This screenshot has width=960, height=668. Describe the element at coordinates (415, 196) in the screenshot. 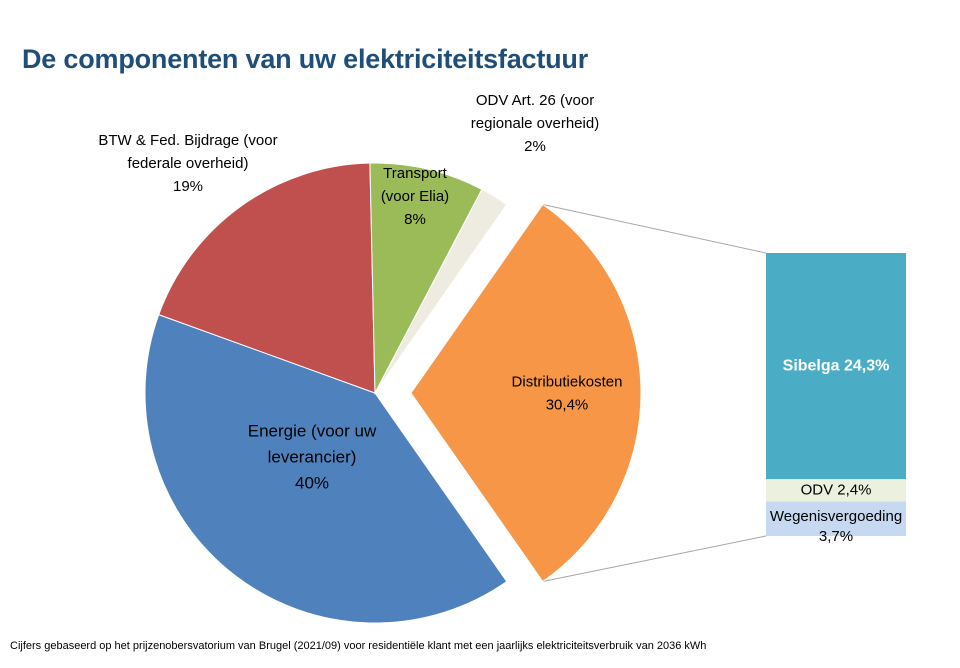

I see `slice-label-transport: Transport (voor Elia) 8%` at that location.